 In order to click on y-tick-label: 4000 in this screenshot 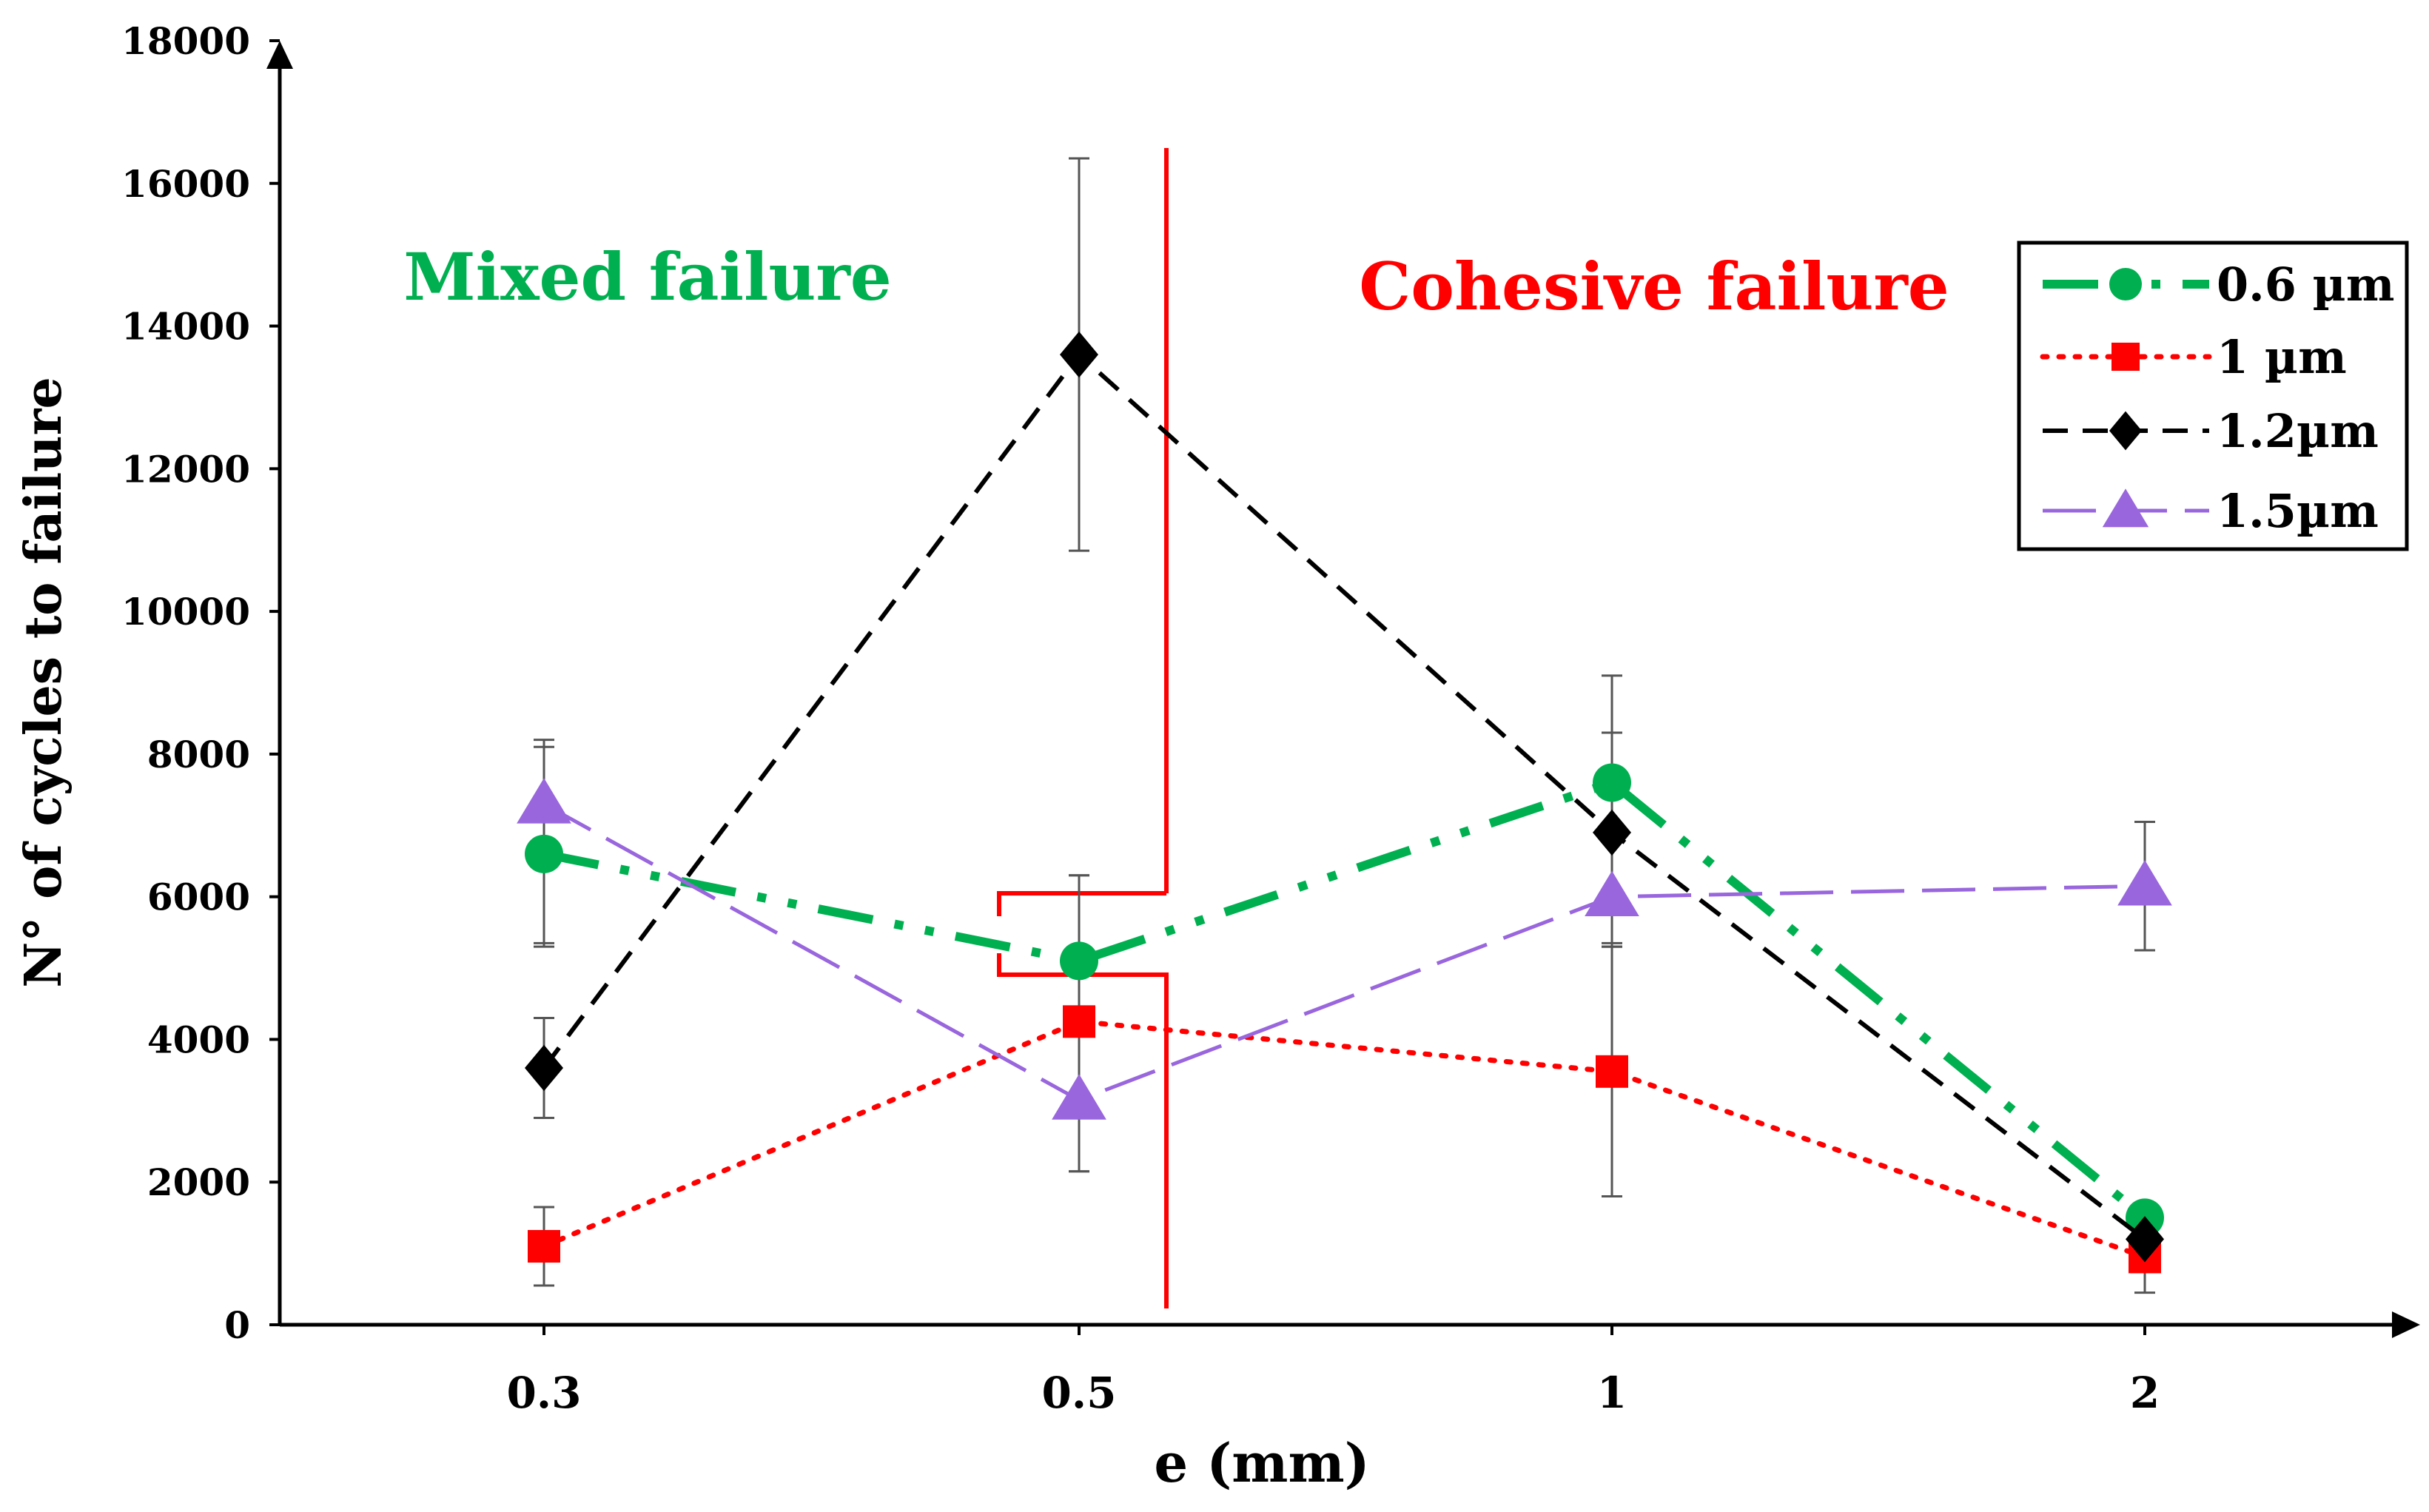, I will do `click(198, 1039)`.